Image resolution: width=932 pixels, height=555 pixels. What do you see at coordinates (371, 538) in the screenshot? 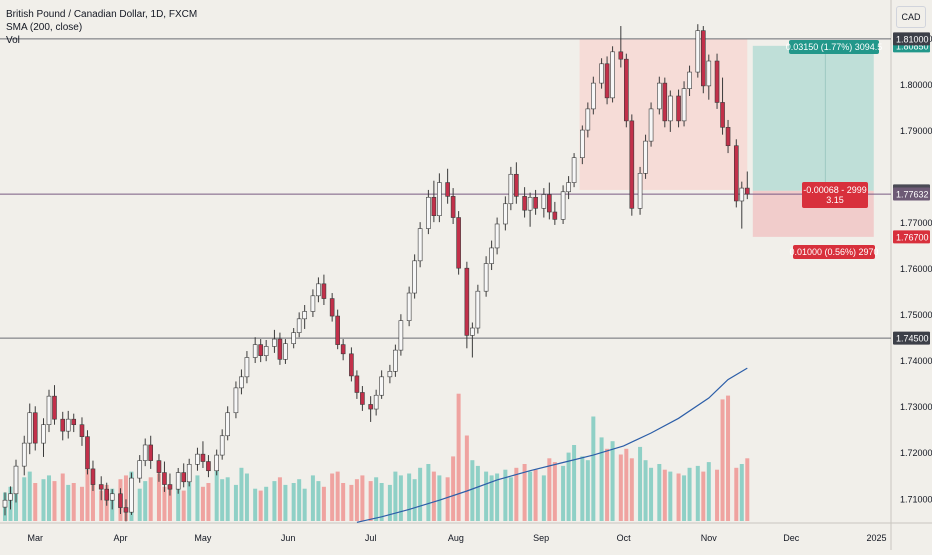
I see `x-tick-label: Jul` at bounding box center [371, 538].